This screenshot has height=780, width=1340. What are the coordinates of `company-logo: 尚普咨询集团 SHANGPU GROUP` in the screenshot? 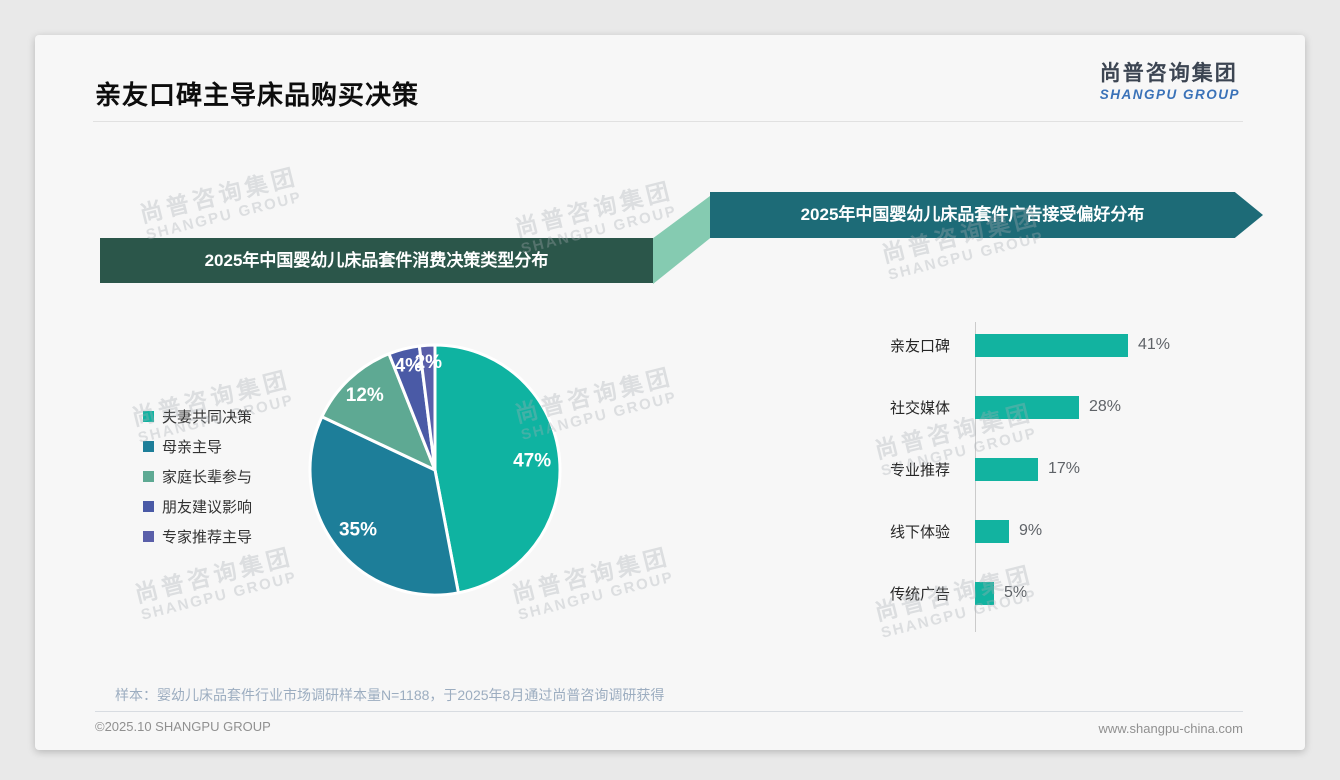 It's located at (1170, 81).